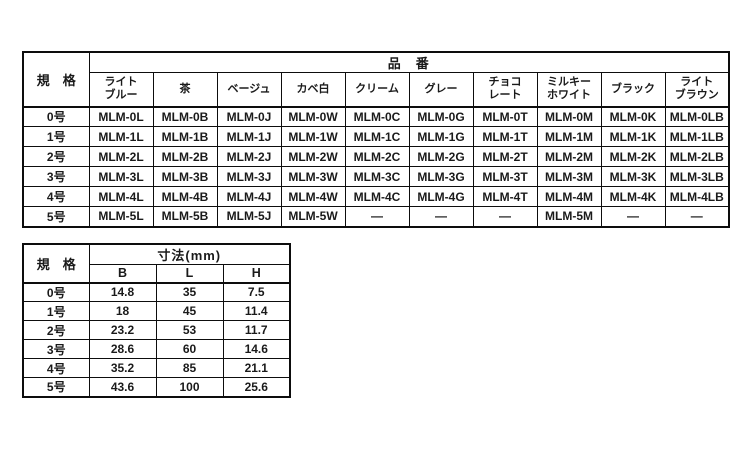  I want to click on color-column-header: グレー, so click(441, 90).